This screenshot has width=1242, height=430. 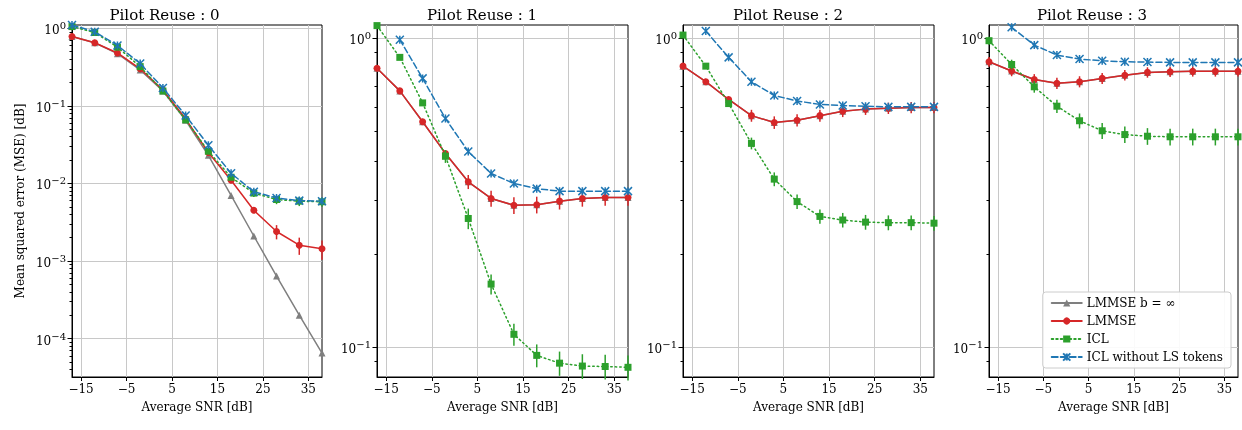 What do you see at coordinates (50, 261) in the screenshot?
I see `y-tick-label: 10$^{−3}$` at bounding box center [50, 261].